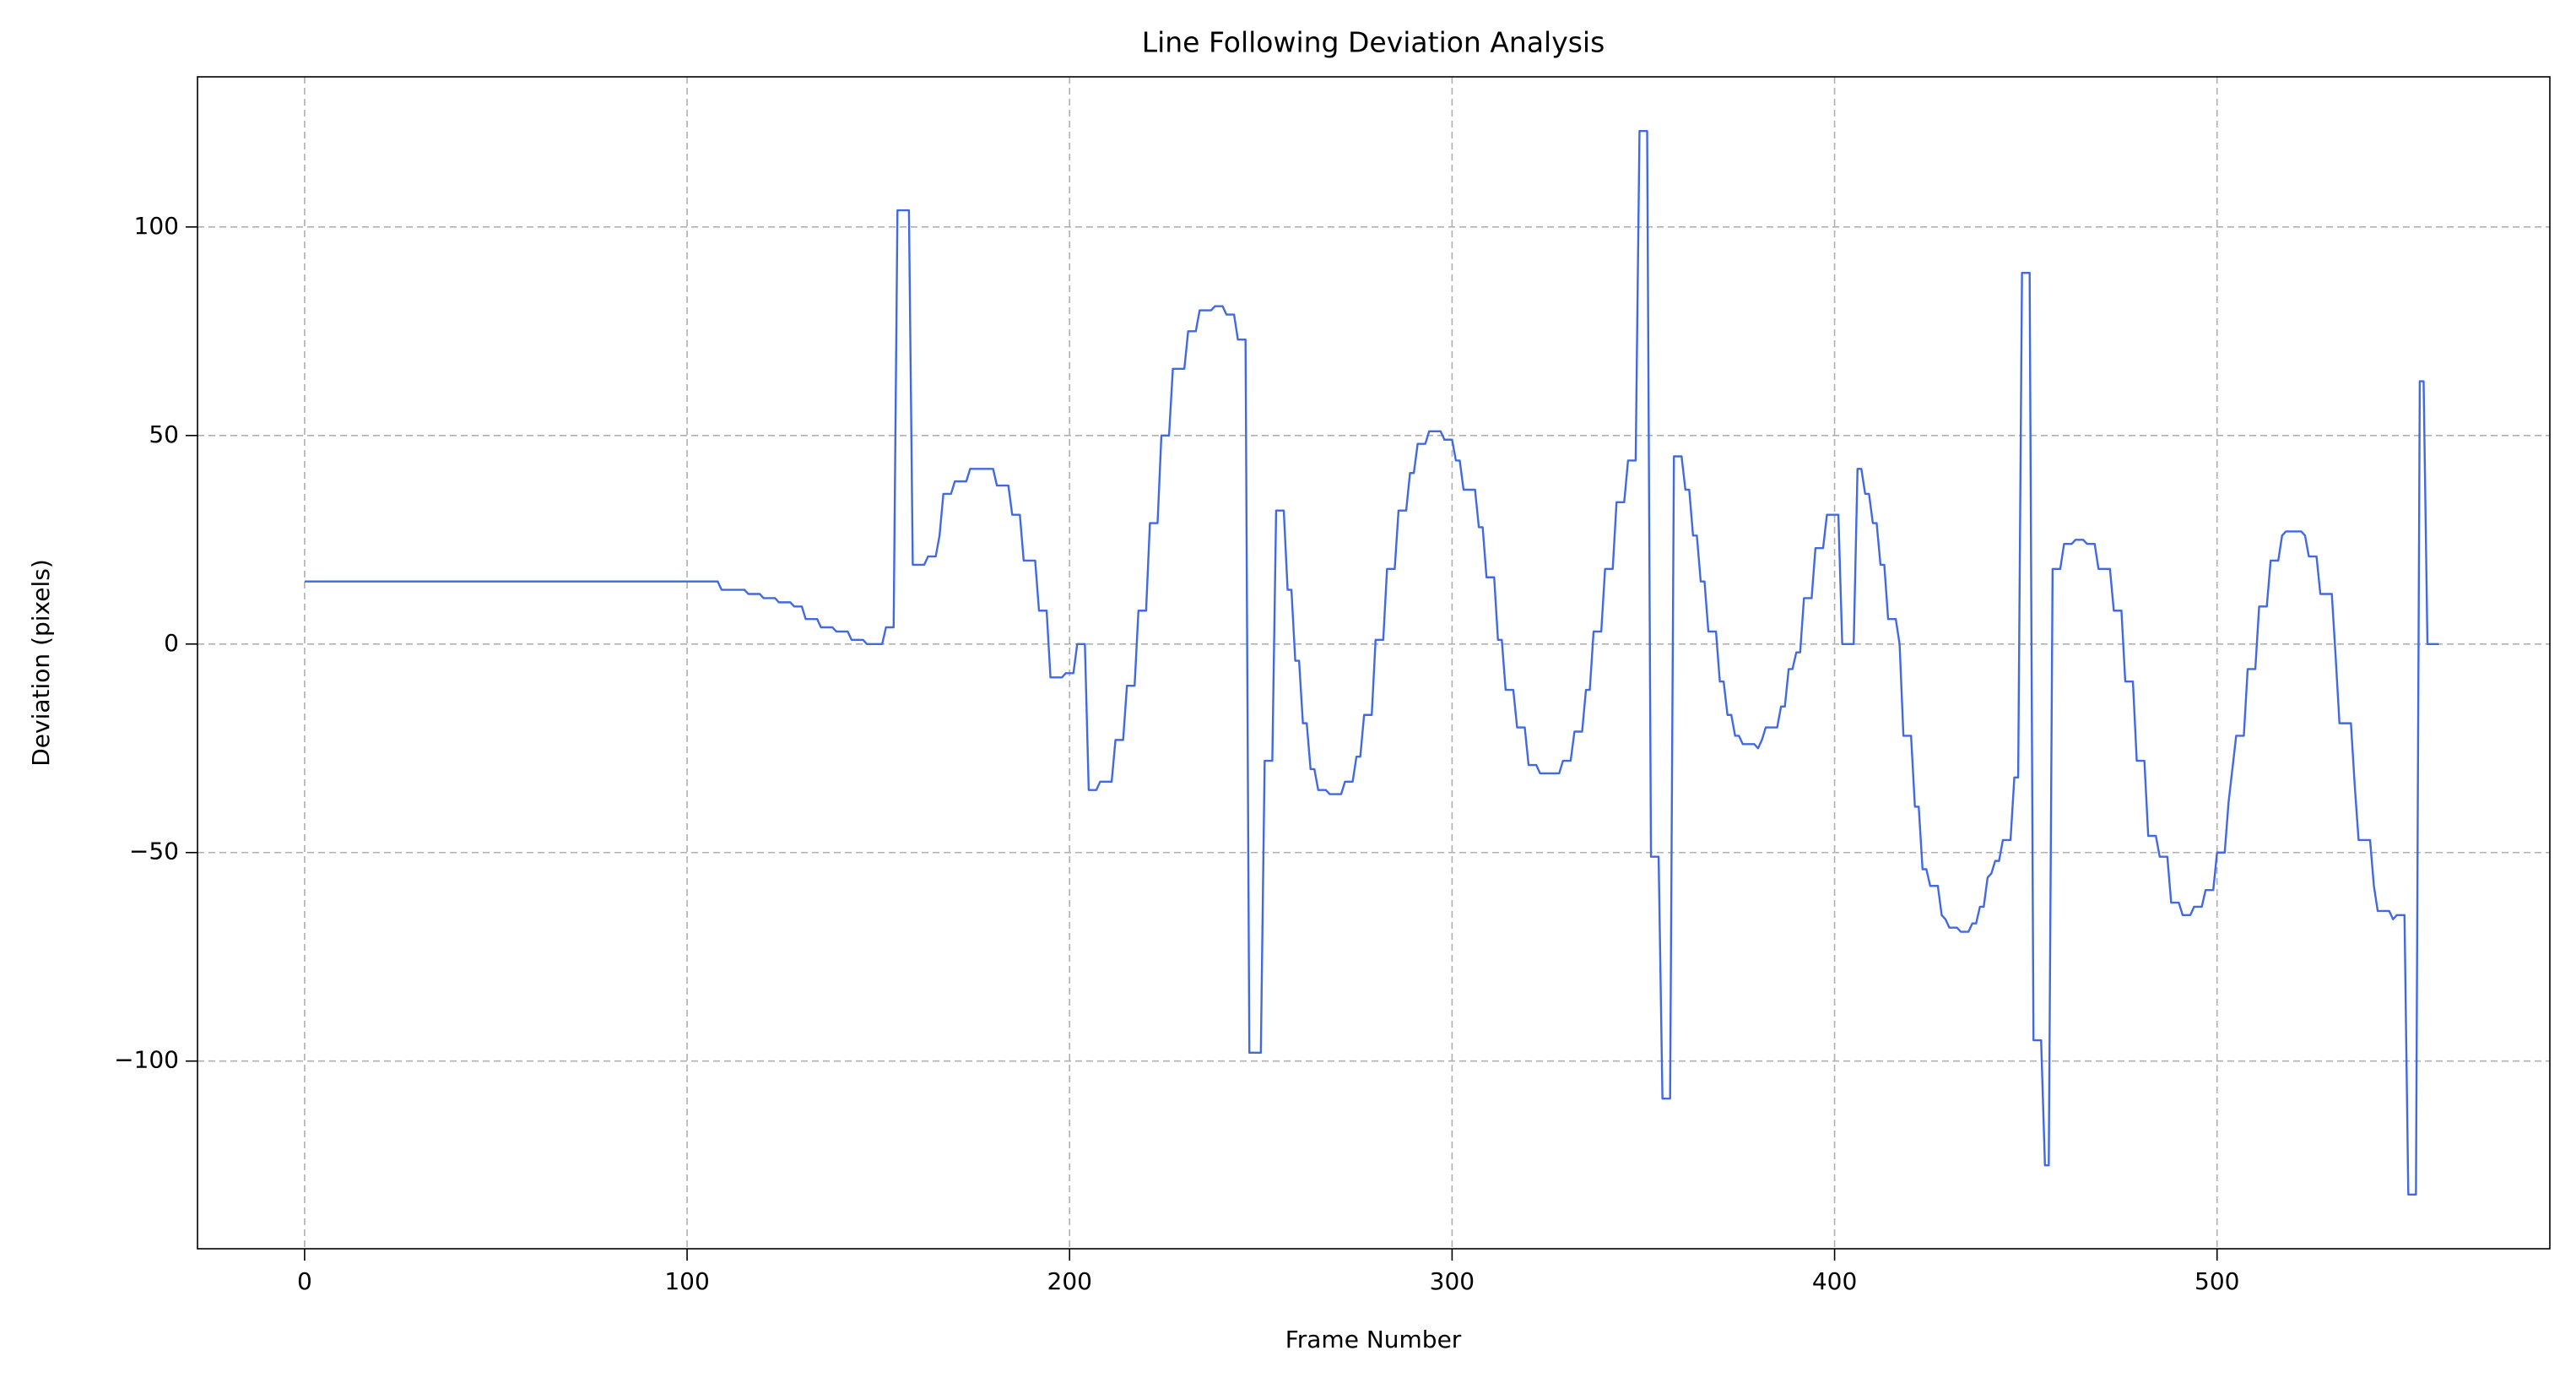  What do you see at coordinates (156, 226) in the screenshot?
I see `y-tick-label: 100` at bounding box center [156, 226].